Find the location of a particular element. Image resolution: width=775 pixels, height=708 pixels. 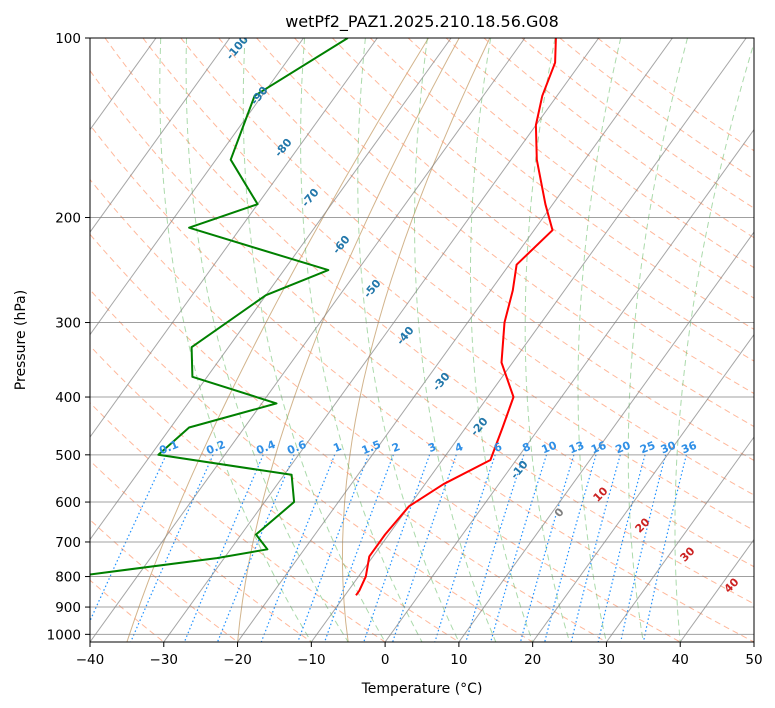

y-tick-label: 500 is located at coordinates (68, 456).